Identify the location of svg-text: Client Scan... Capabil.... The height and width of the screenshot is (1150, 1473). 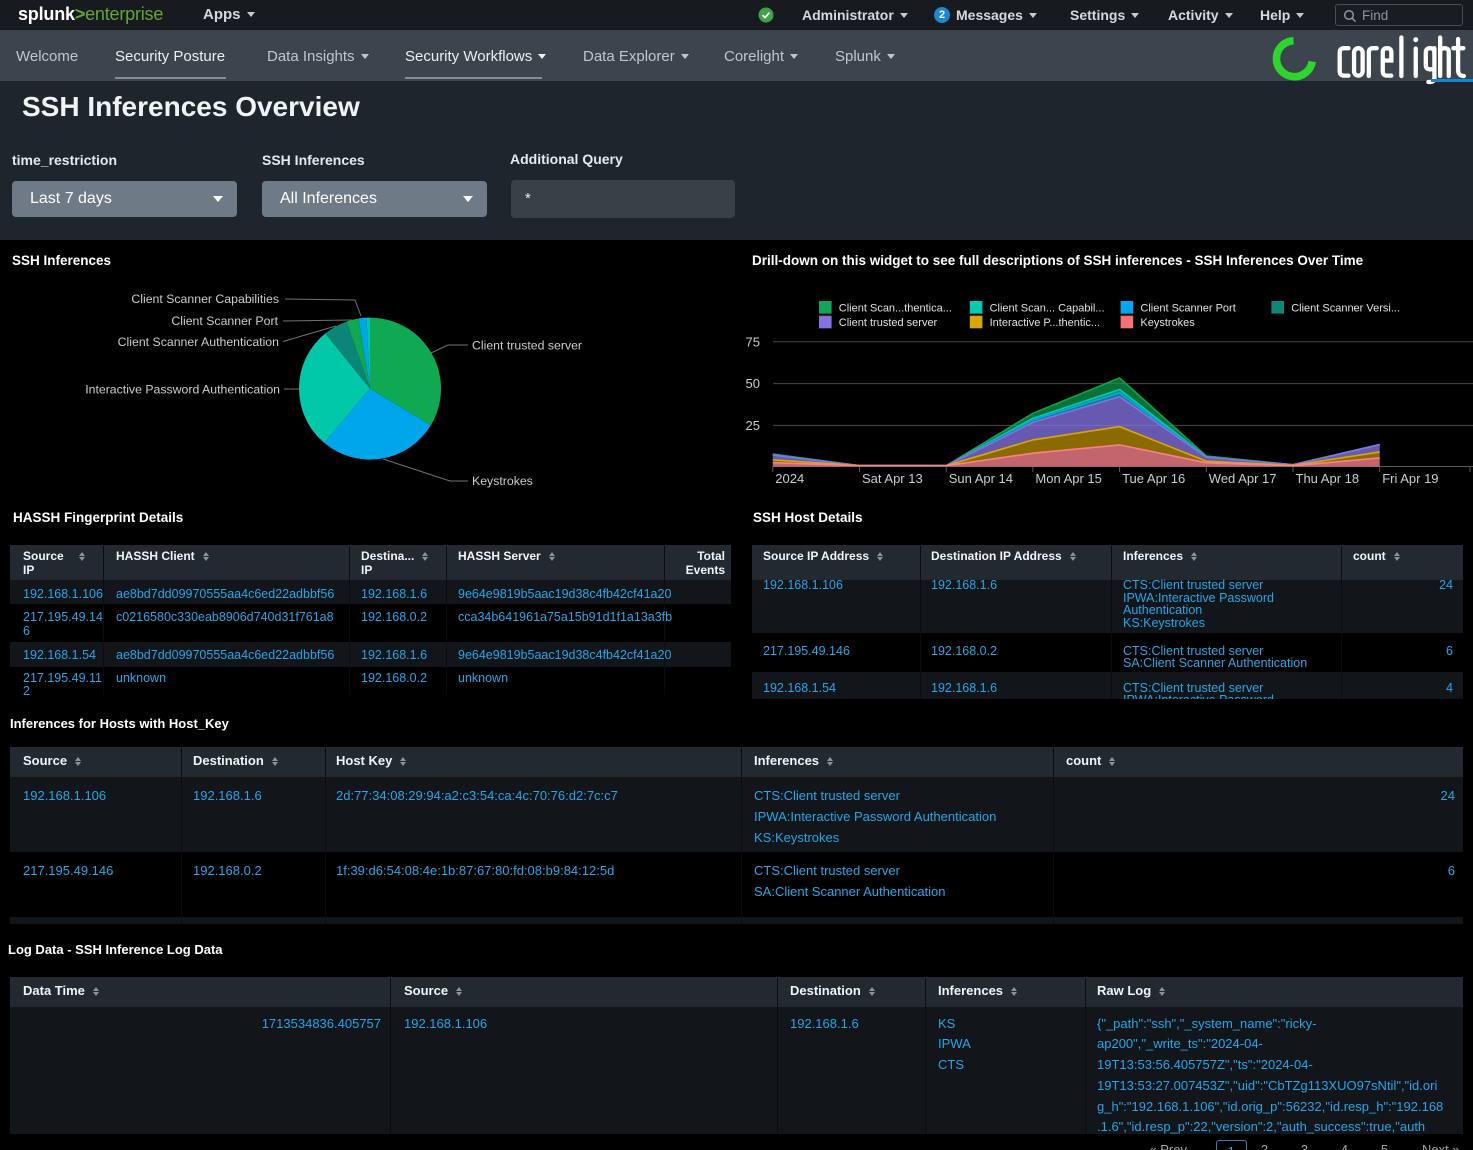
(1047, 309).